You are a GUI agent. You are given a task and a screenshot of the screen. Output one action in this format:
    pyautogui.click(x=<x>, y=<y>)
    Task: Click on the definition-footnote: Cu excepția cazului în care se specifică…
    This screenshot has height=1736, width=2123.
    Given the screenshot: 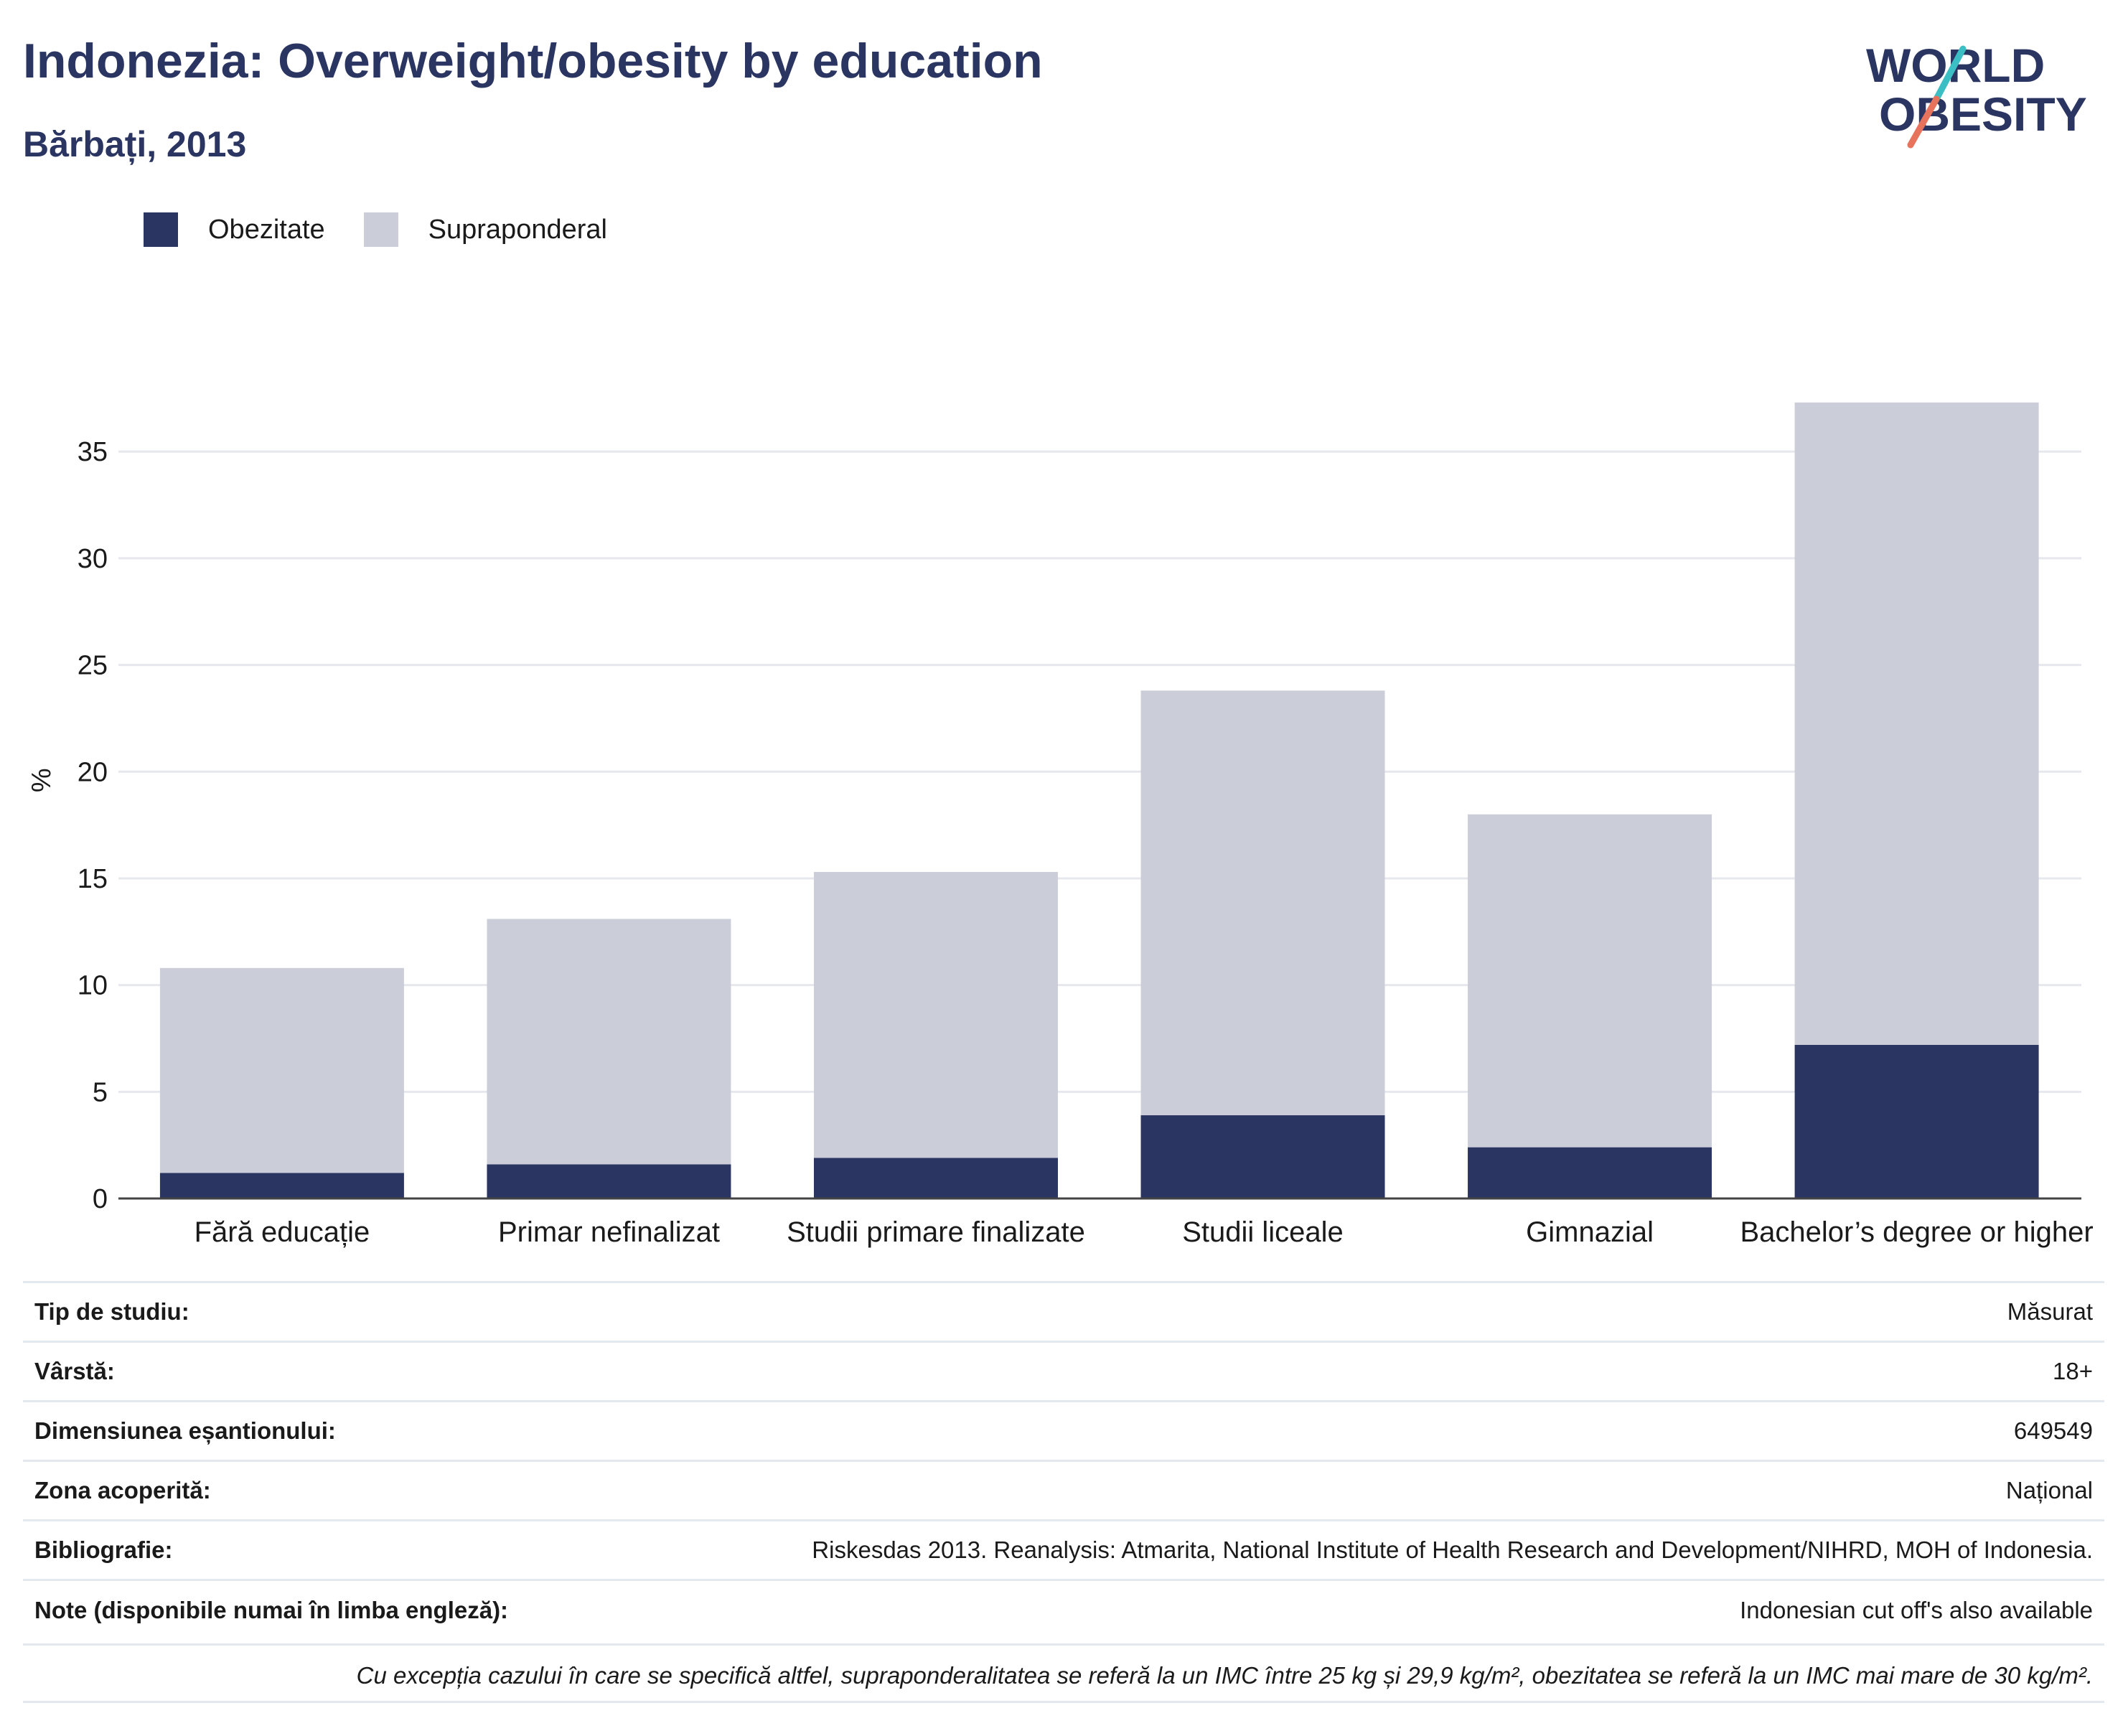 What is the action you would take?
    pyautogui.click(x=1063, y=1673)
    